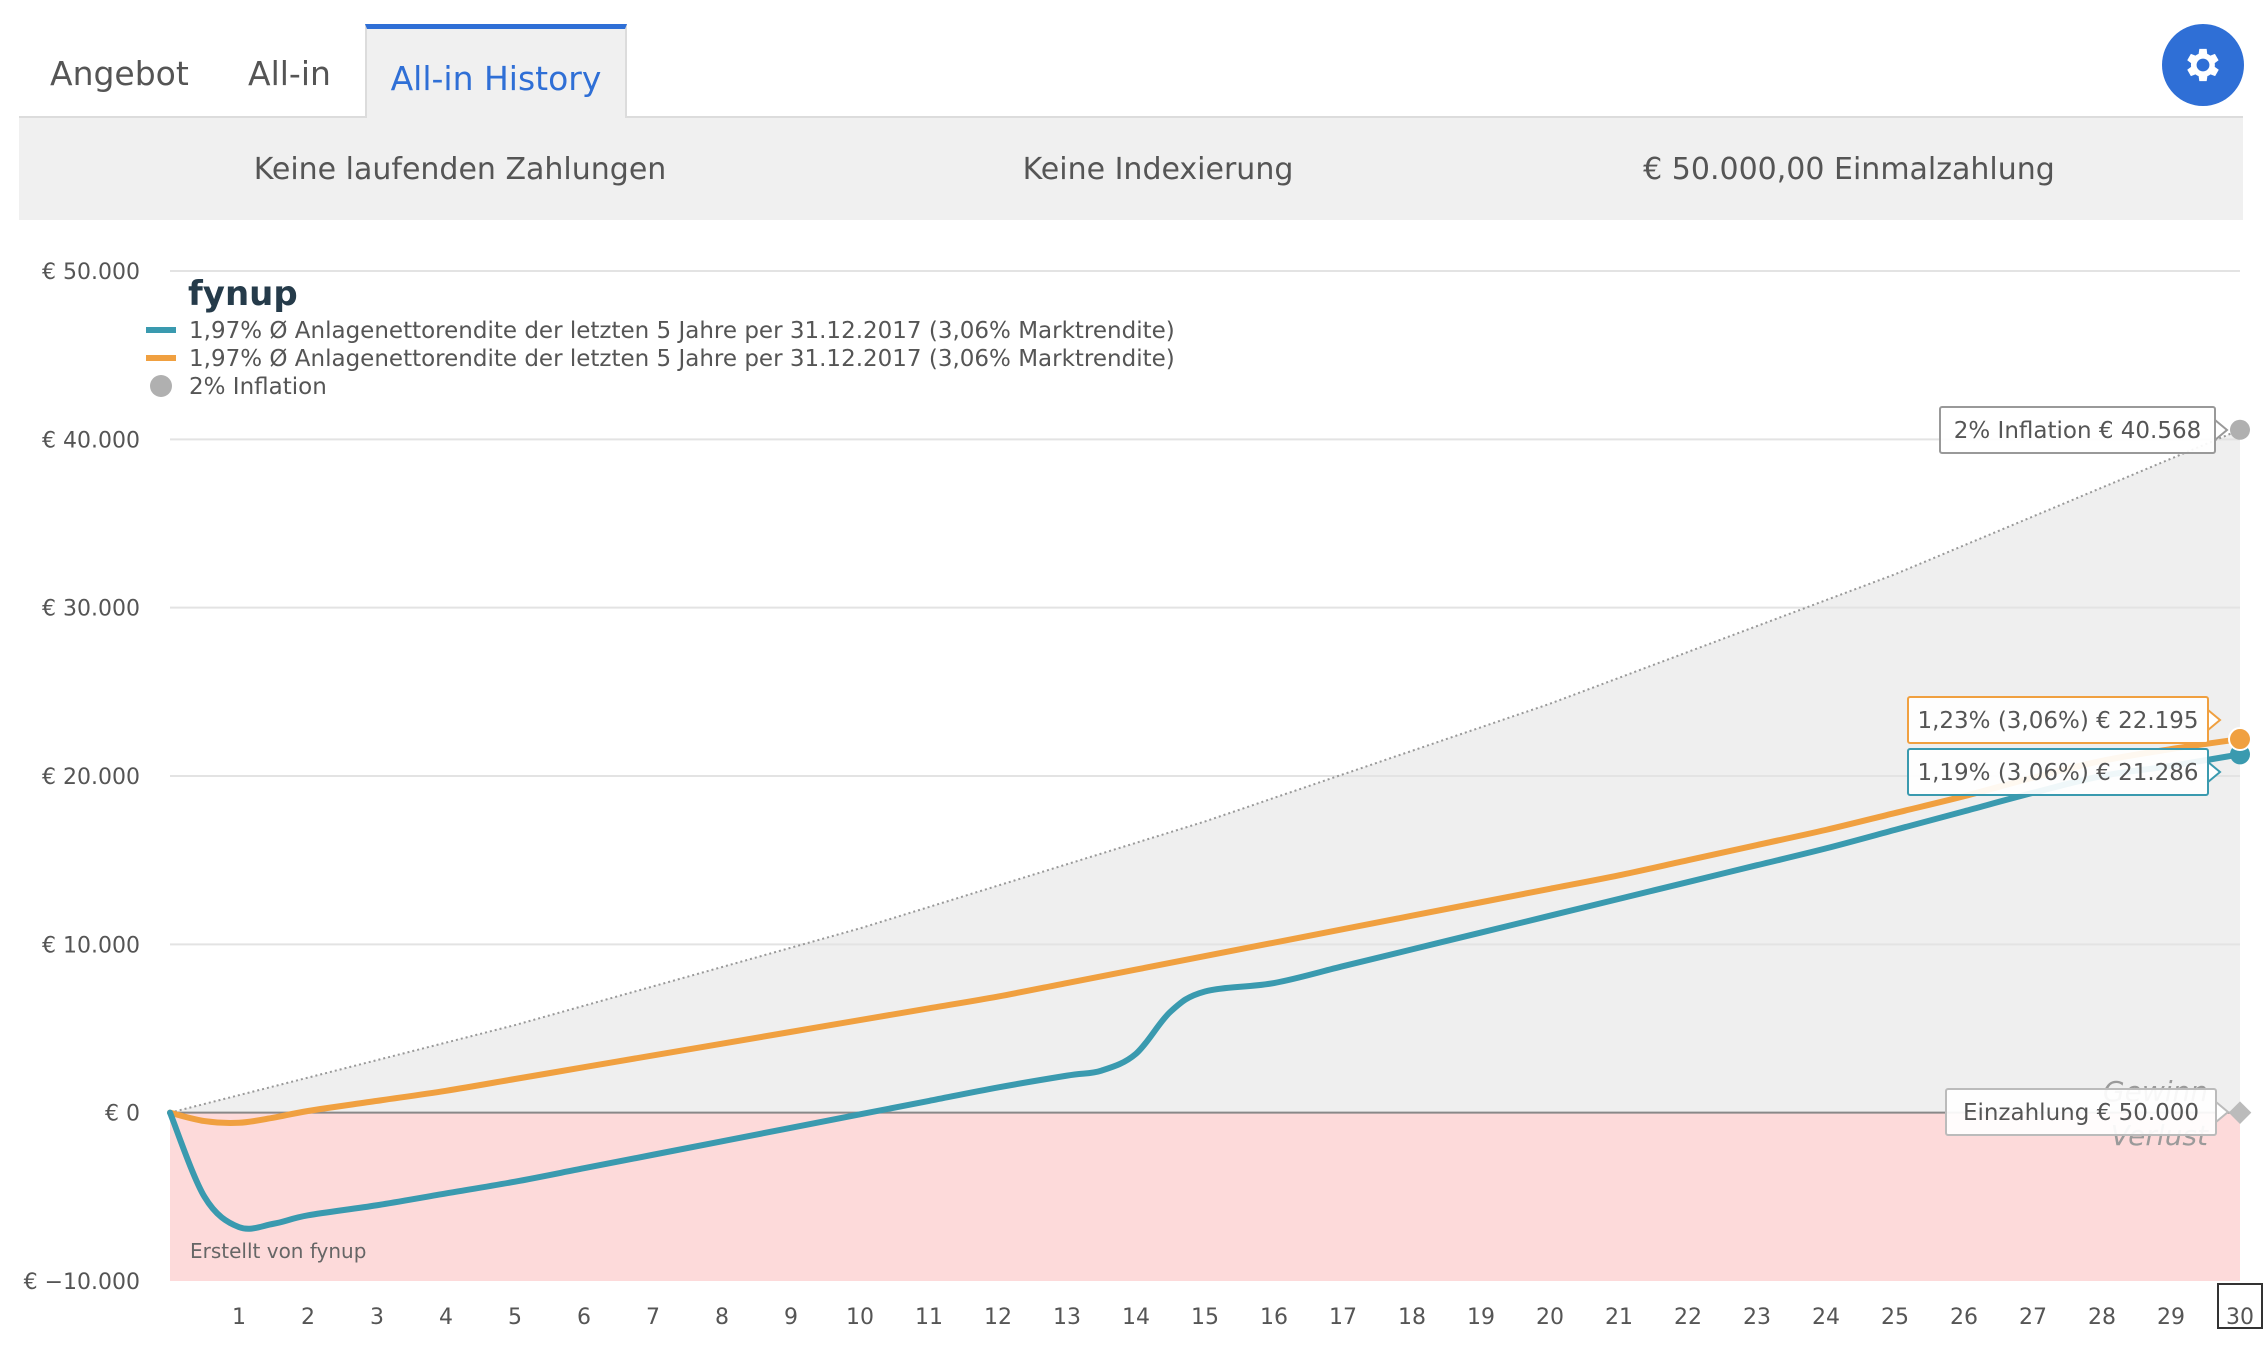  Describe the element at coordinates (584, 1317) in the screenshot. I see `x-tick-label: 6` at that location.